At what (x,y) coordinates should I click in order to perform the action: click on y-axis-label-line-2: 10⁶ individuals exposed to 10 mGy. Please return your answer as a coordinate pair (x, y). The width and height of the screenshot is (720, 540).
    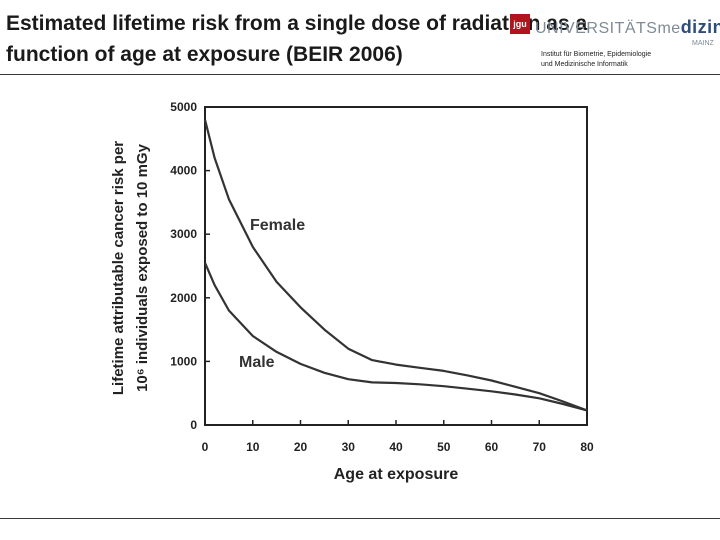
    Looking at the image, I should click on (142, 267).